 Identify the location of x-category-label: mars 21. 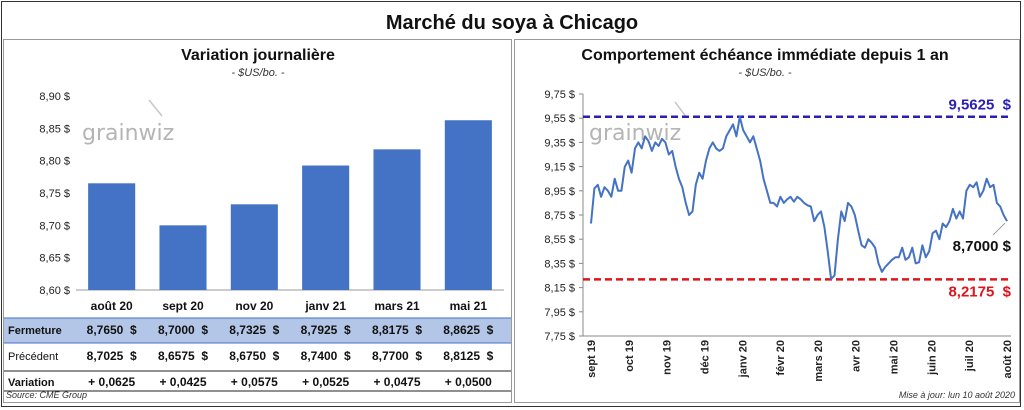
(397, 306).